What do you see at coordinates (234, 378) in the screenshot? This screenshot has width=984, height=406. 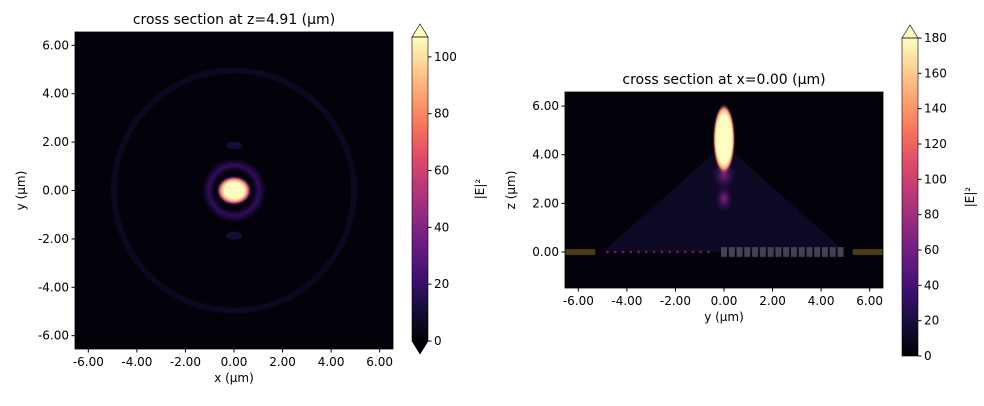 I see `x-axis-label: x (μm)` at bounding box center [234, 378].